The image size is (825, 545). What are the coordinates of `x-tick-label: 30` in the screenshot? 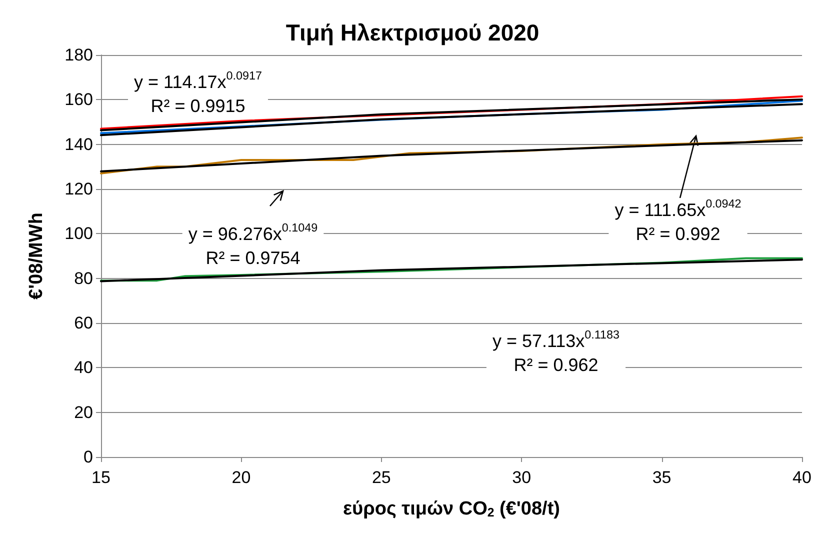 It's located at (522, 477).